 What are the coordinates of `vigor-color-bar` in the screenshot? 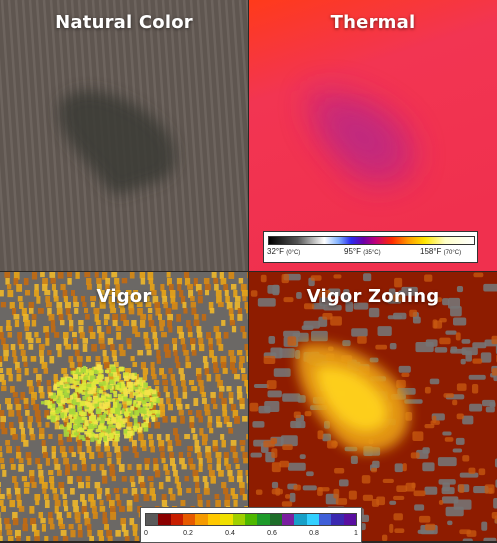 It's located at (251, 519).